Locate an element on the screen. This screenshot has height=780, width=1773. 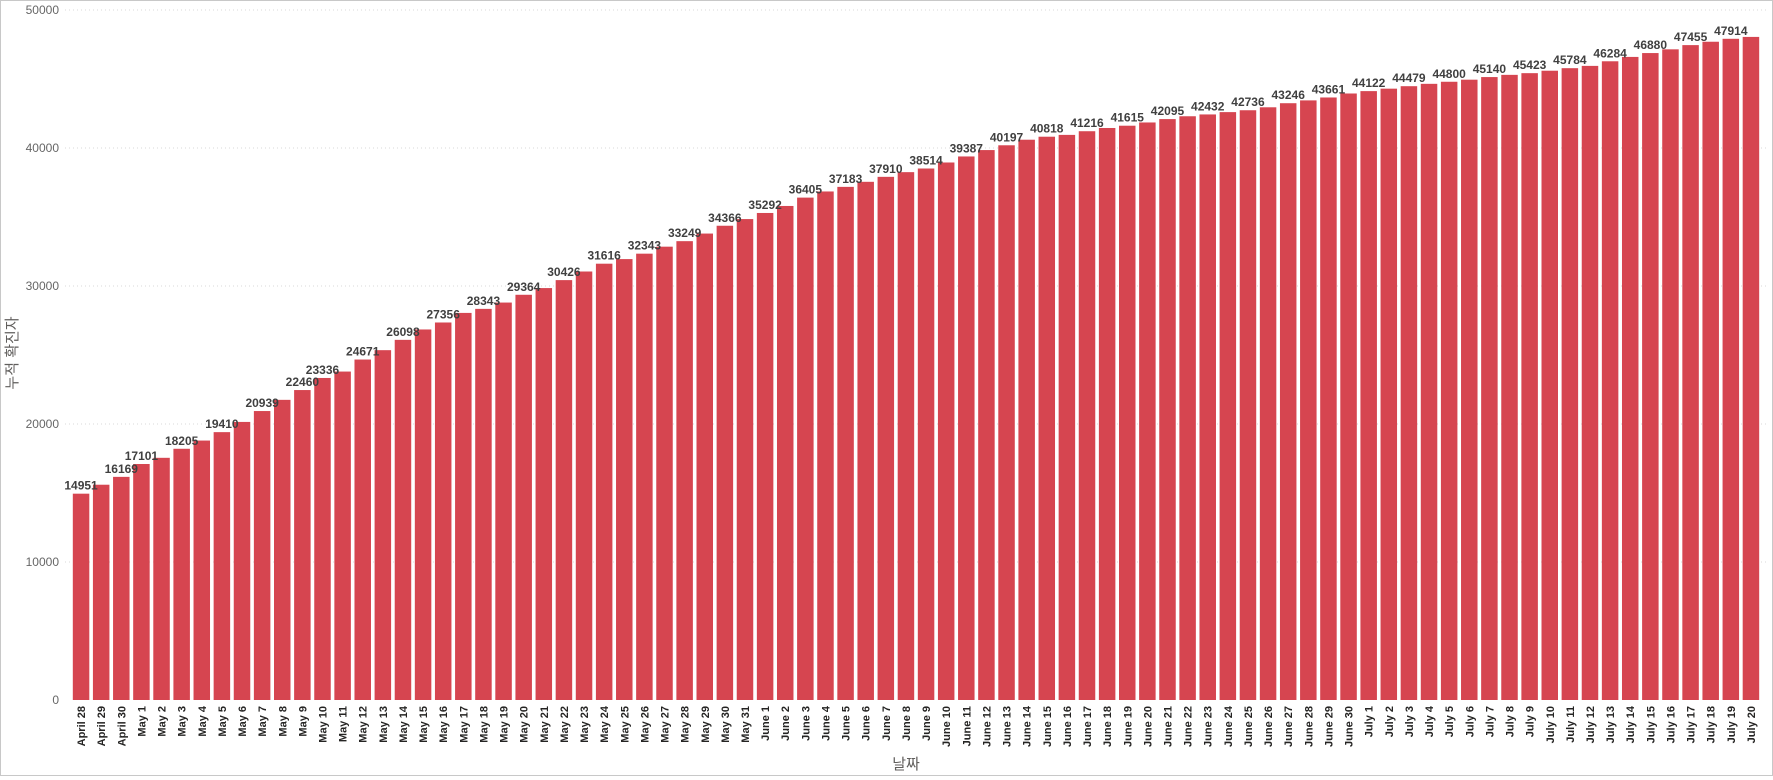
x-tick-label: June 8 is located at coordinates (907, 723).